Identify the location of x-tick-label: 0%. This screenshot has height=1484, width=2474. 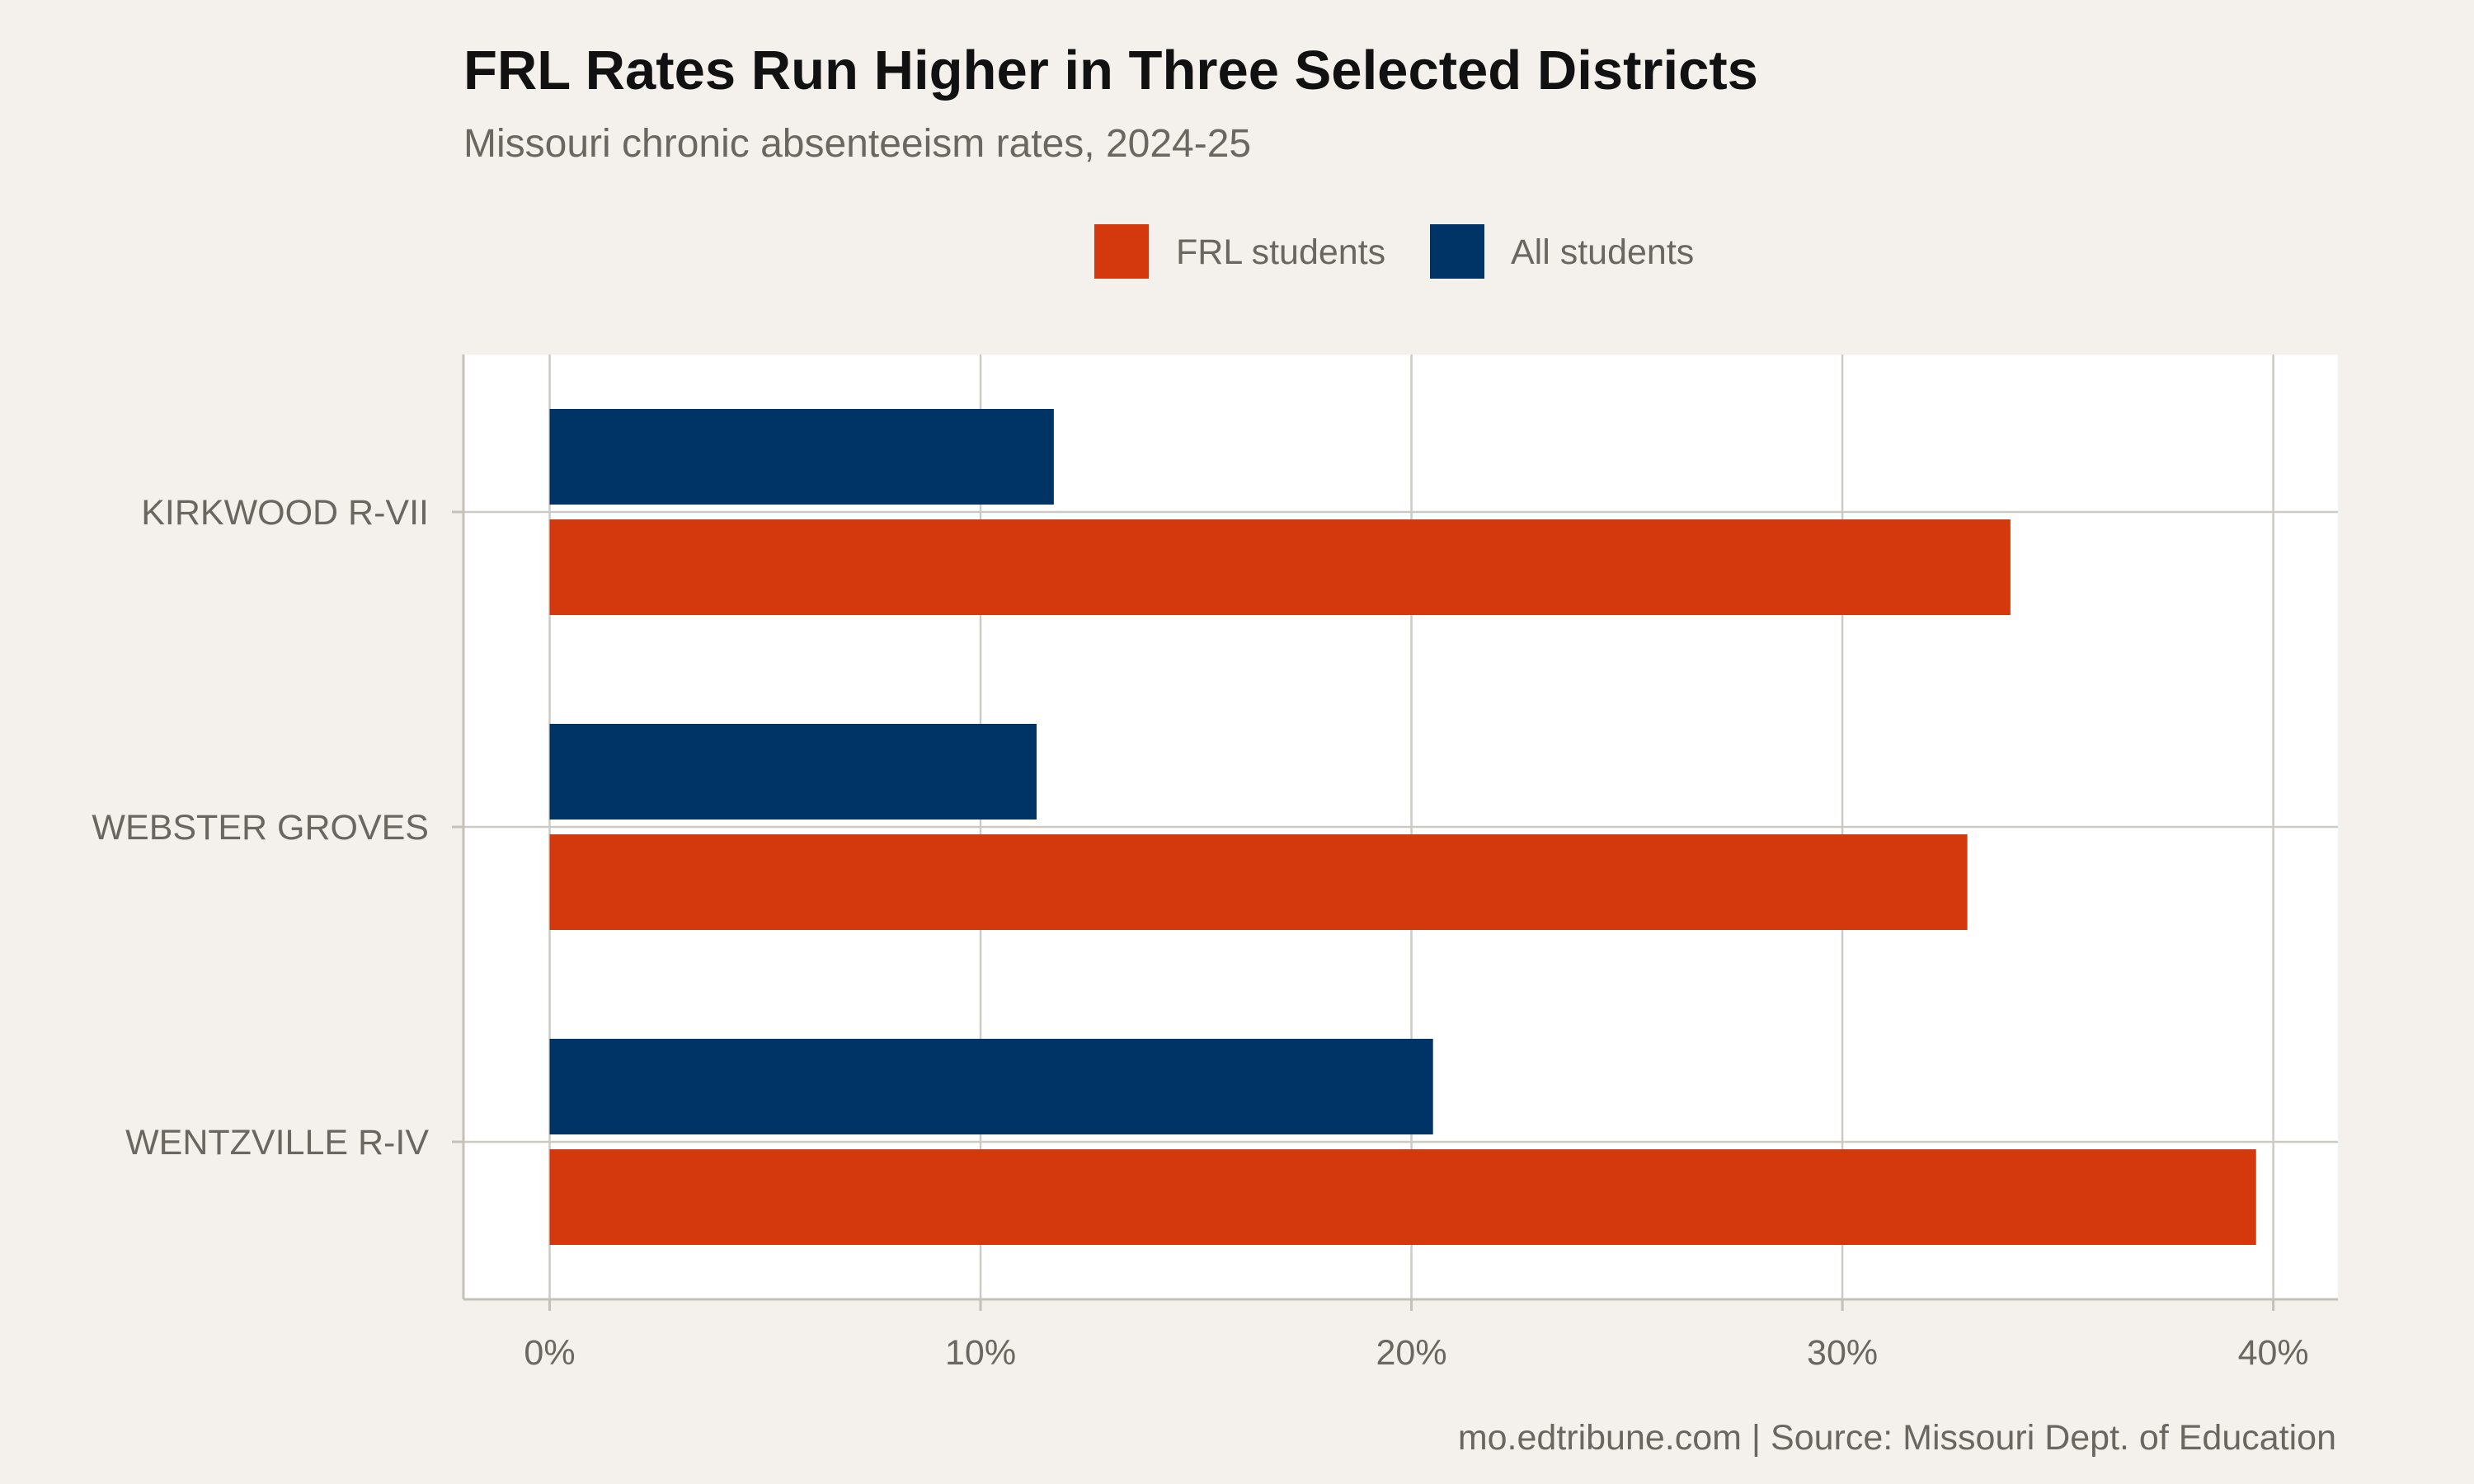
(549, 1353).